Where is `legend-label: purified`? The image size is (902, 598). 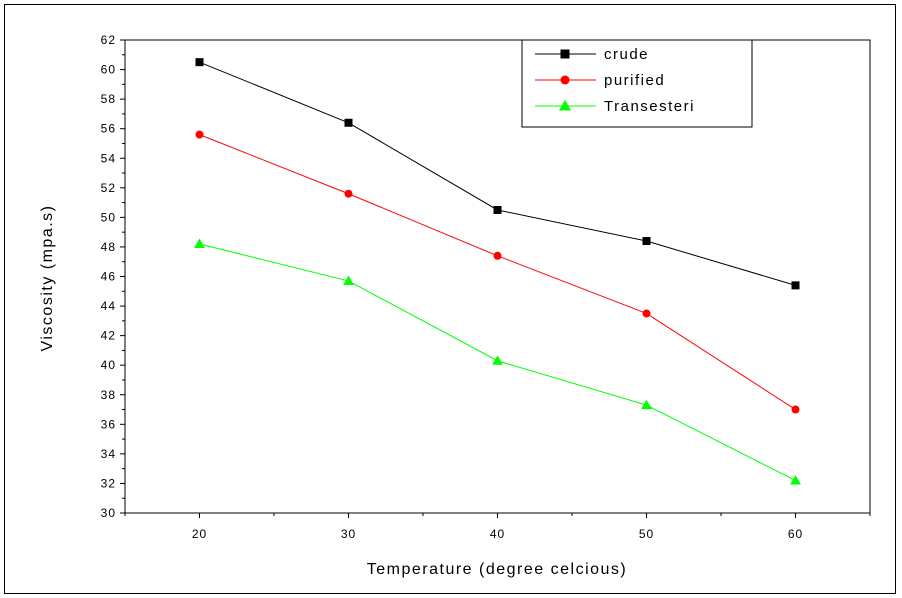
legend-label: purified is located at coordinates (634, 80).